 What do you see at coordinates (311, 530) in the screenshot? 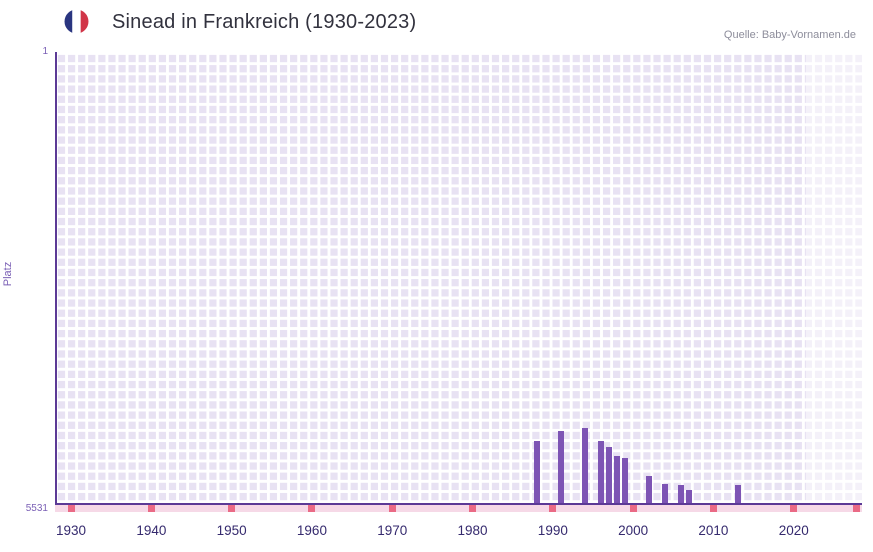
I see `x-tick-label-1960: 1960` at bounding box center [311, 530].